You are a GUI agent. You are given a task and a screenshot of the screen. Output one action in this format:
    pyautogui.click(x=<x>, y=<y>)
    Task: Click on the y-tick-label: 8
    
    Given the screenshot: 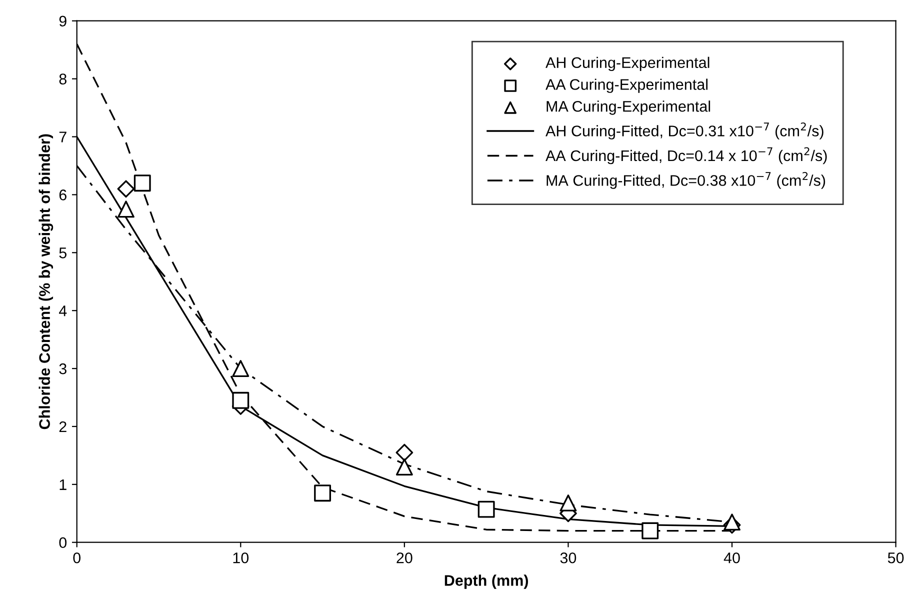 What is the action you would take?
    pyautogui.click(x=62, y=79)
    